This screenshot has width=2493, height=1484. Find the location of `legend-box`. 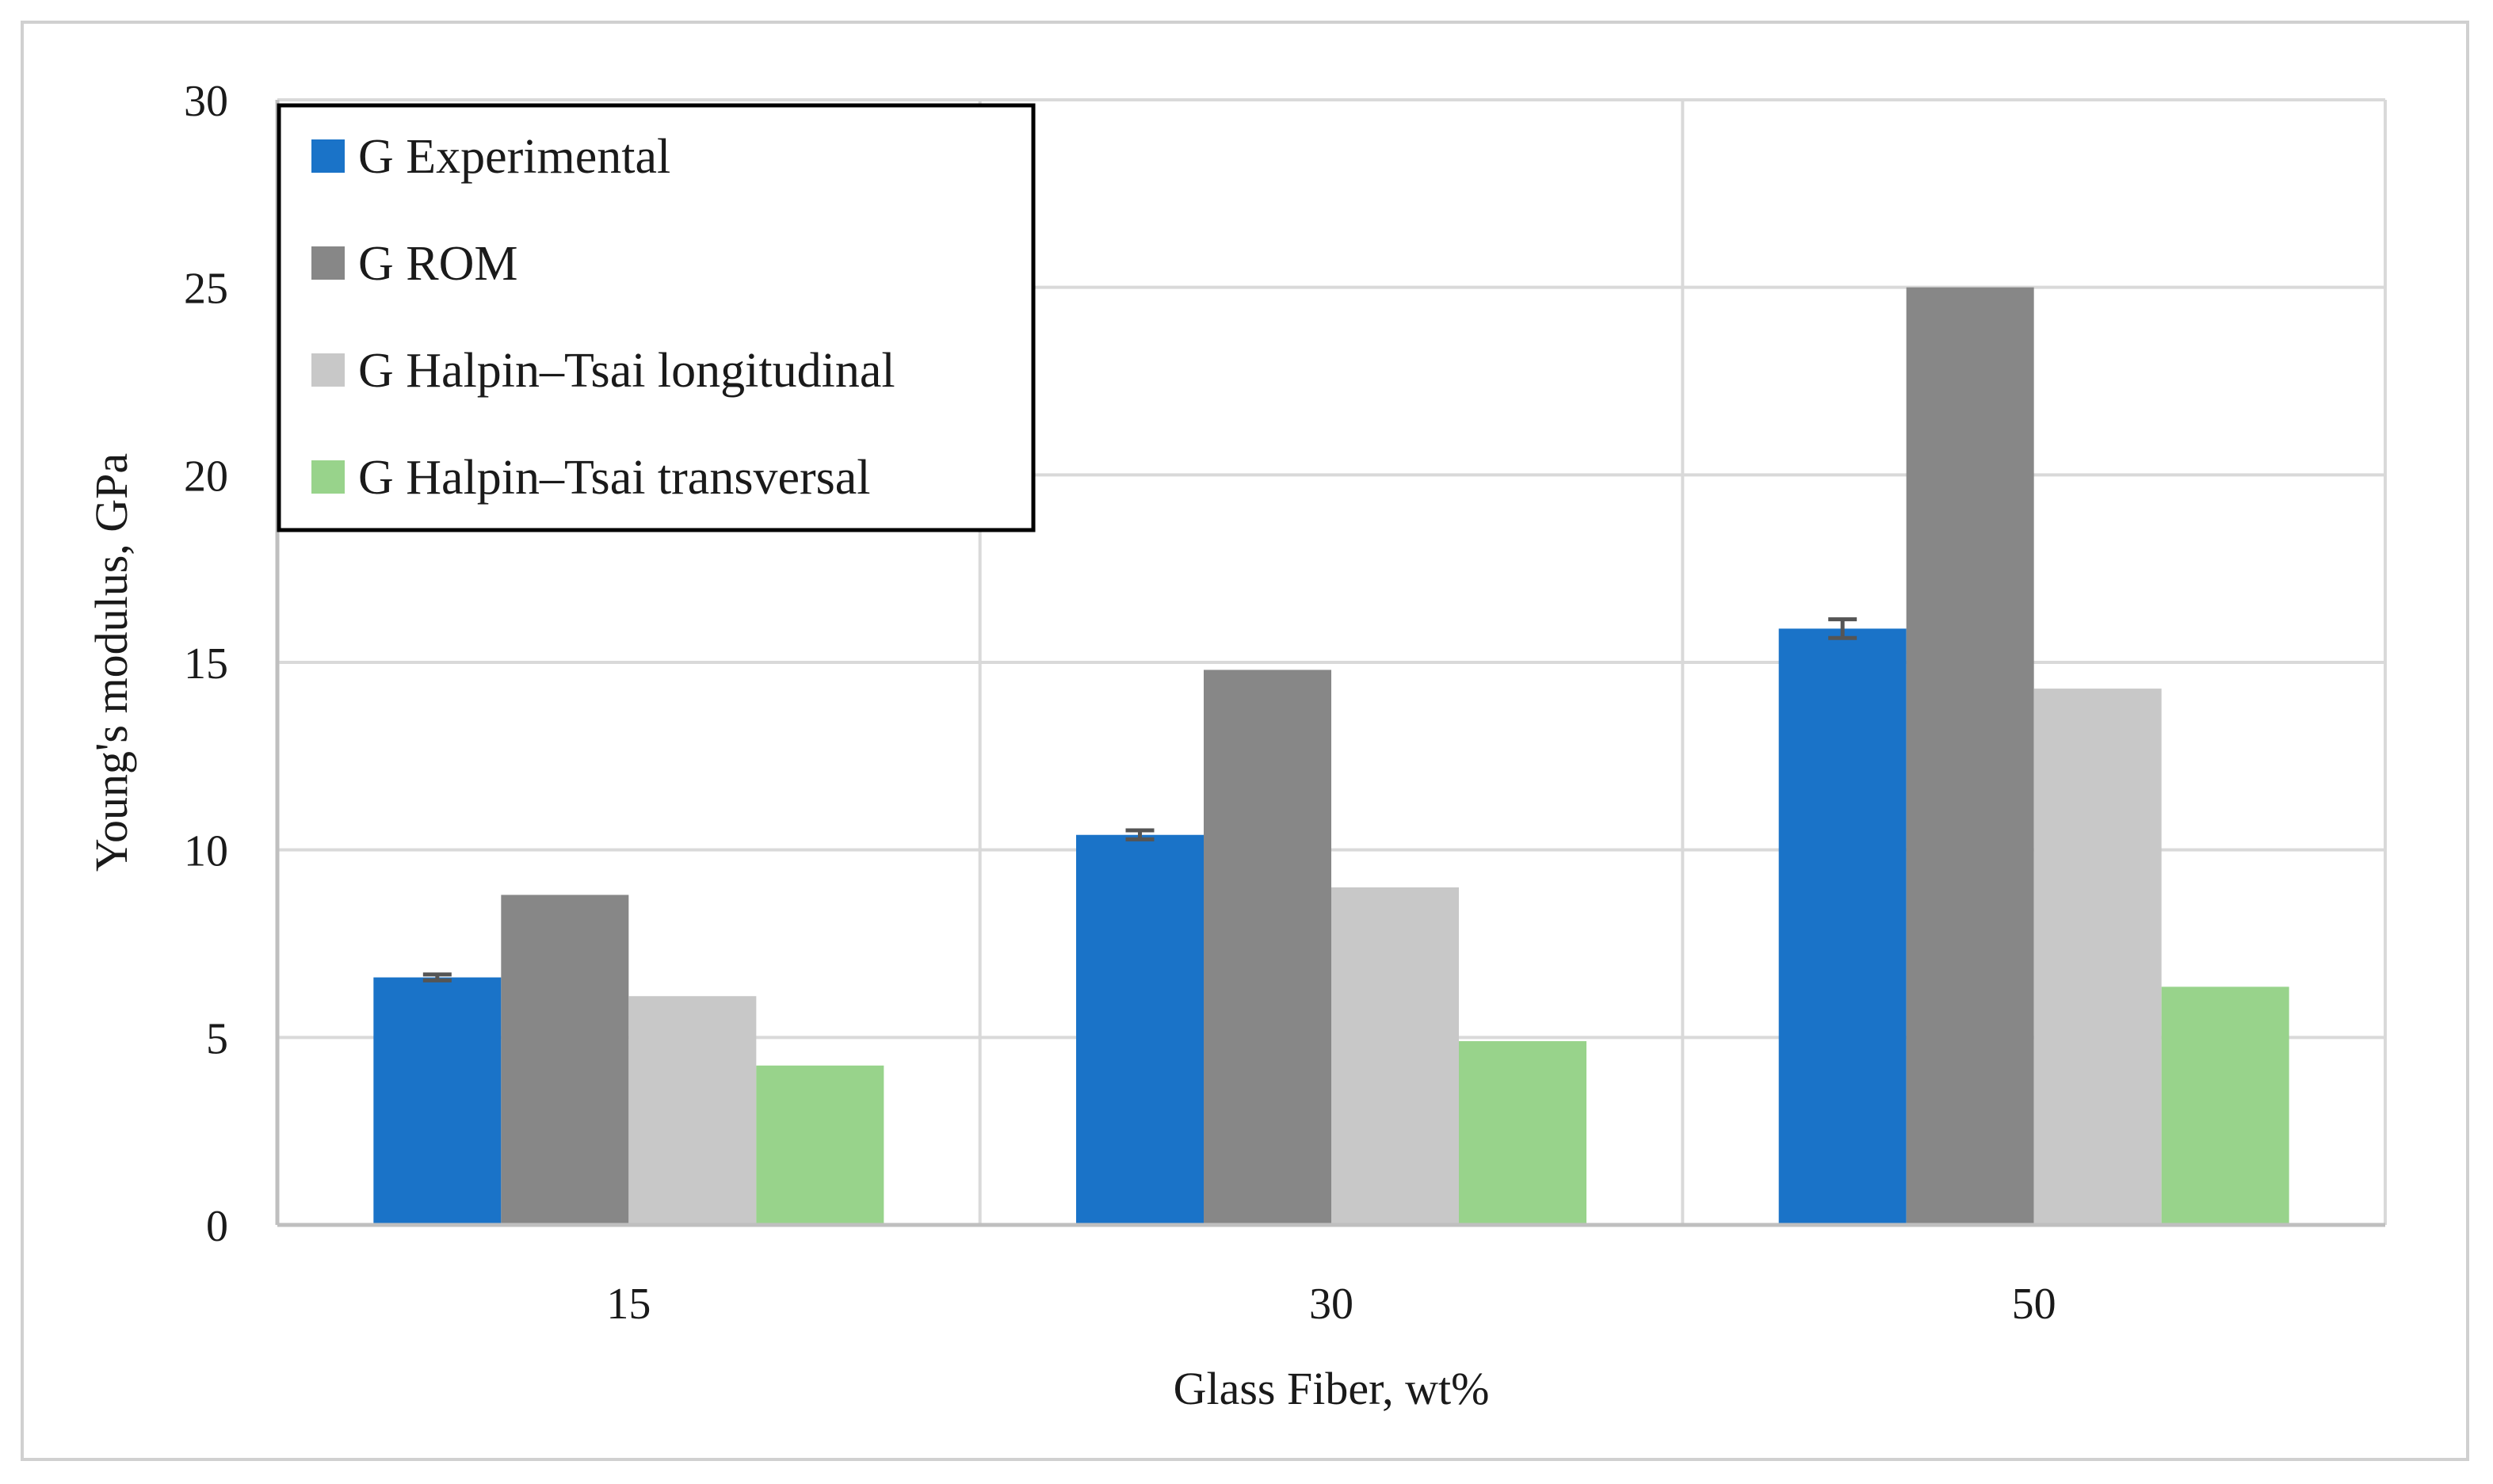

legend-box is located at coordinates (656, 317).